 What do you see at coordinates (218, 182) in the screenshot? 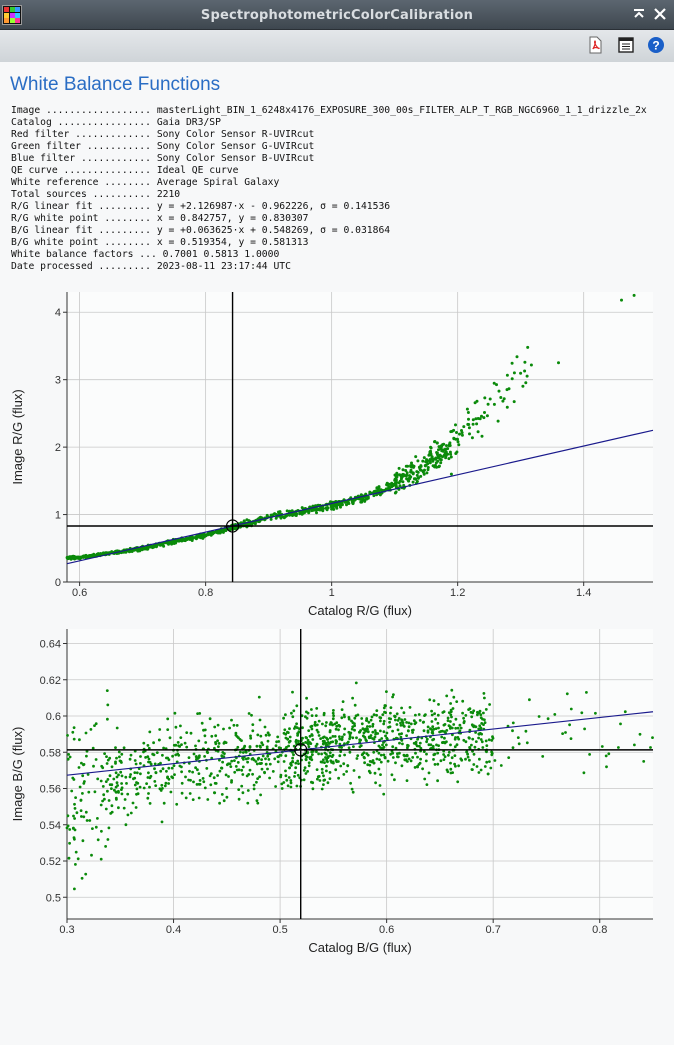
I see `info-value: Average Spiral Galaxy` at bounding box center [218, 182].